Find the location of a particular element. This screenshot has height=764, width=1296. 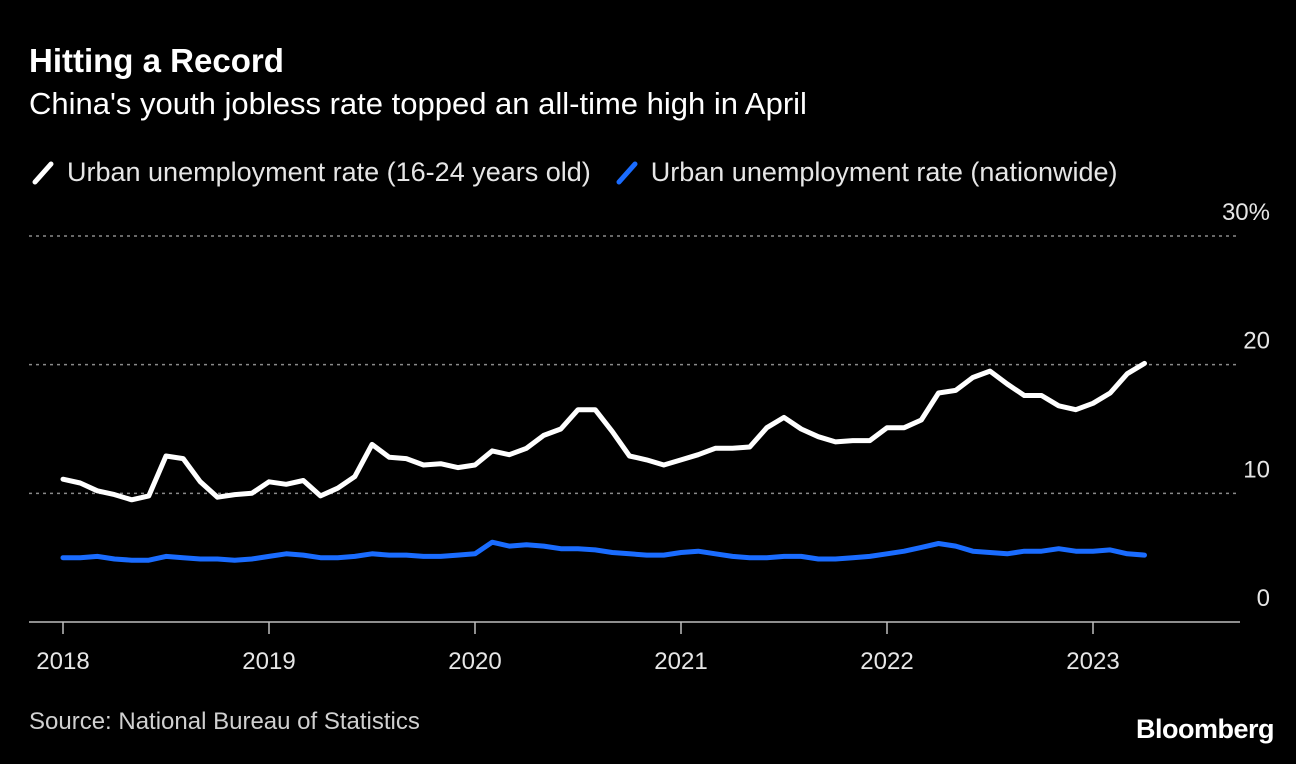

x-tick-label-2022: 2022 is located at coordinates (886, 661).